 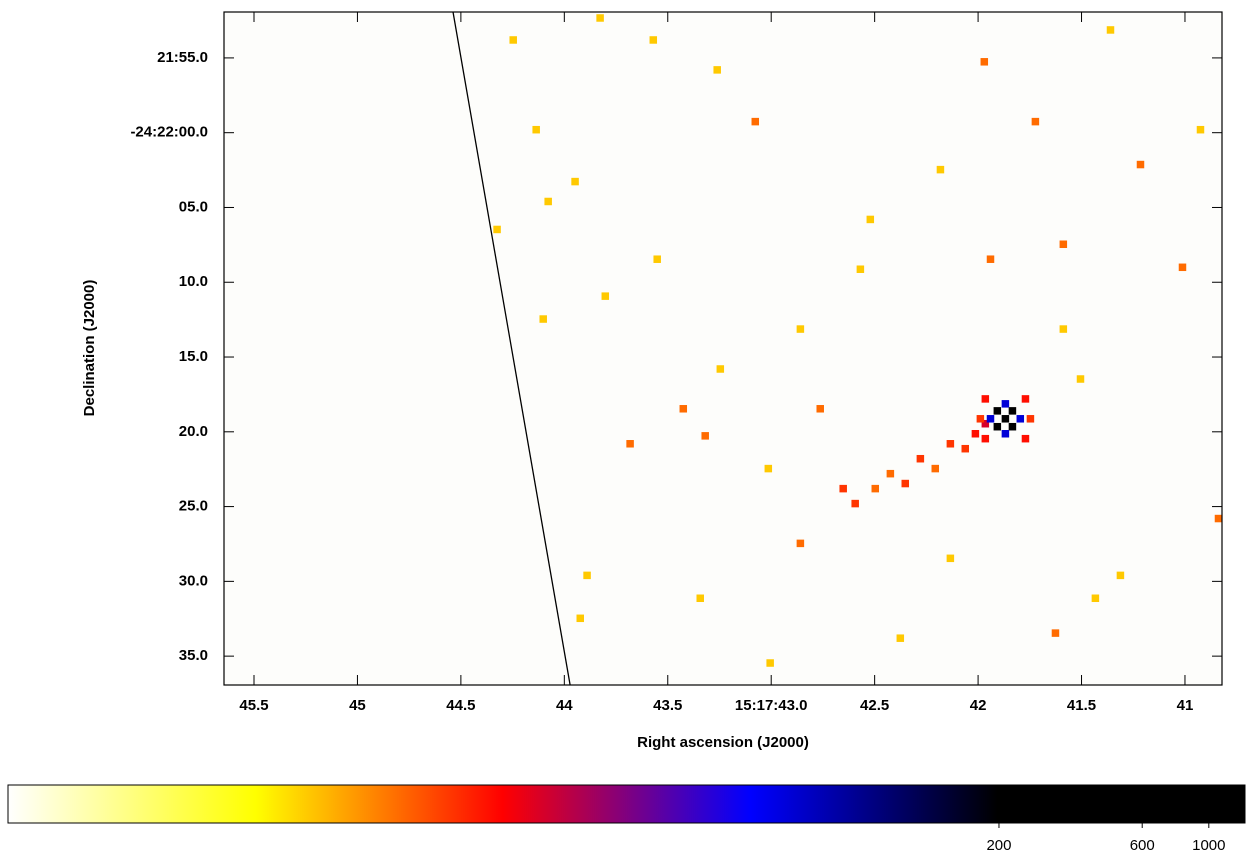 I want to click on colorbar, so click(x=626, y=804).